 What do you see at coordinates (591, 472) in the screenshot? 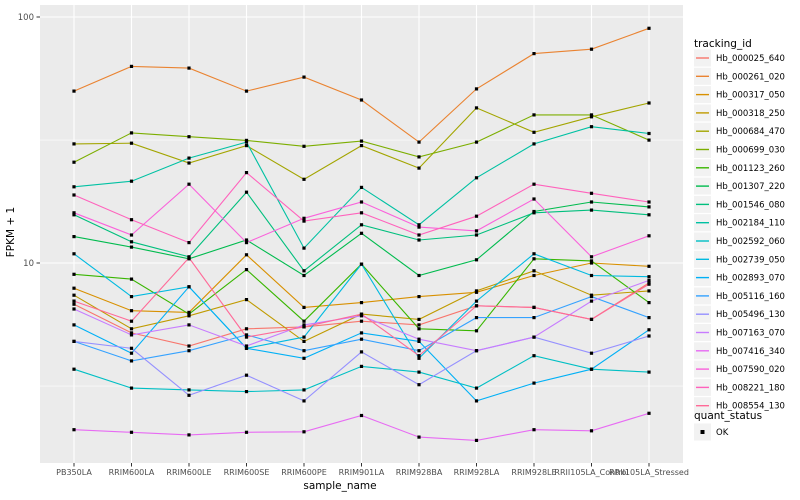
I see `x-tick-label: RRII105LA_Control` at bounding box center [591, 472].